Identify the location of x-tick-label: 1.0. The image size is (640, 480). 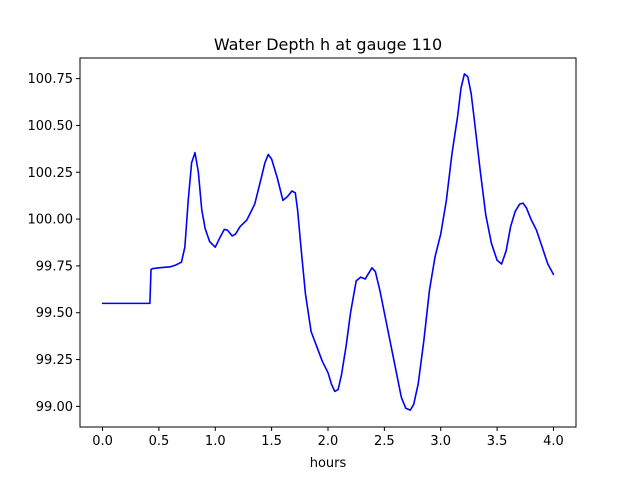
(215, 441).